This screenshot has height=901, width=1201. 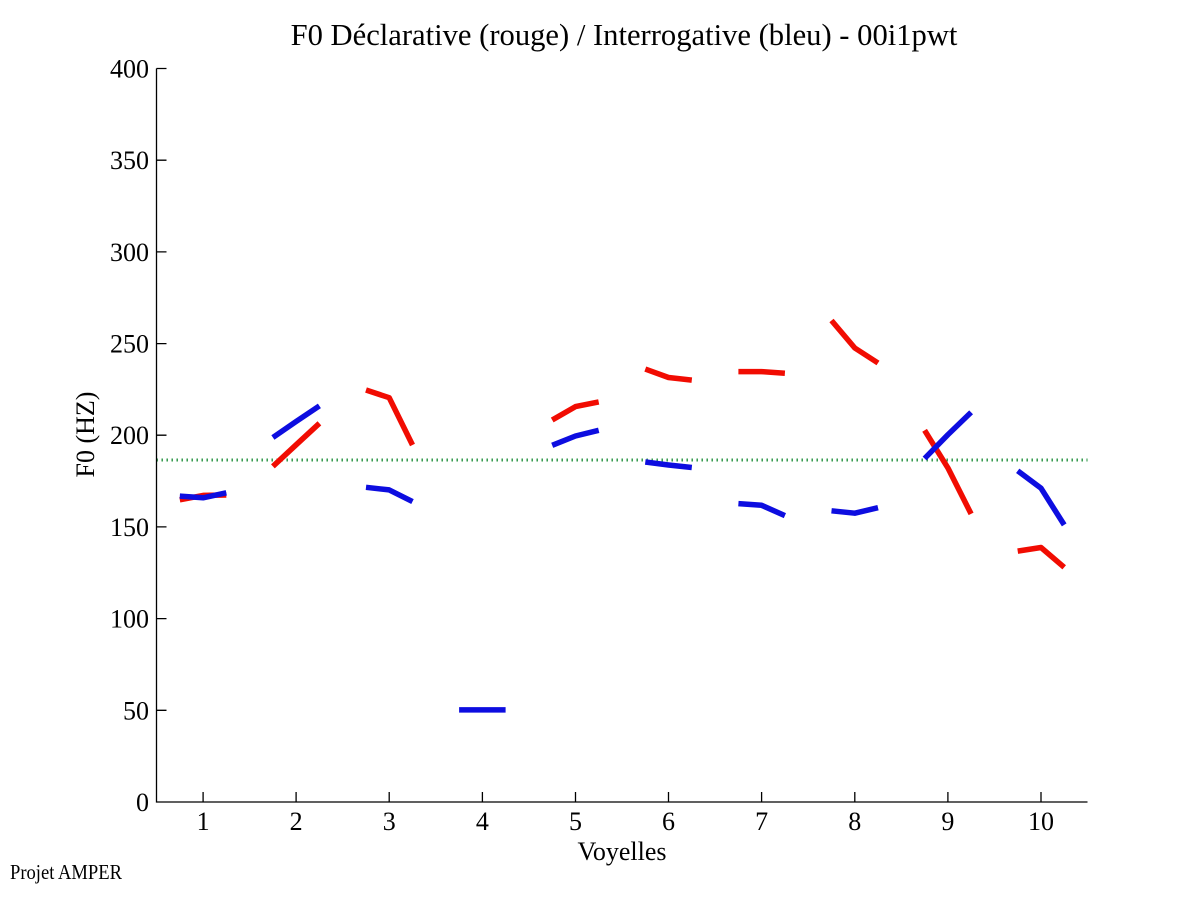 I want to click on svg-text: 9, so click(x=947, y=821).